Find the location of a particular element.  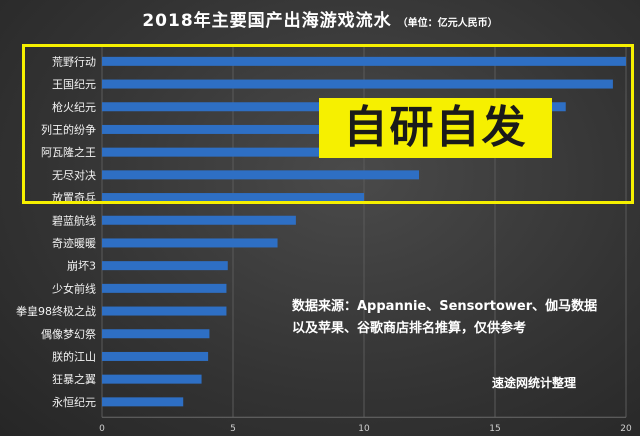

data-source-line-1: 数据来源：Appannie、Sensortower、伽马数据 is located at coordinates (445, 306).